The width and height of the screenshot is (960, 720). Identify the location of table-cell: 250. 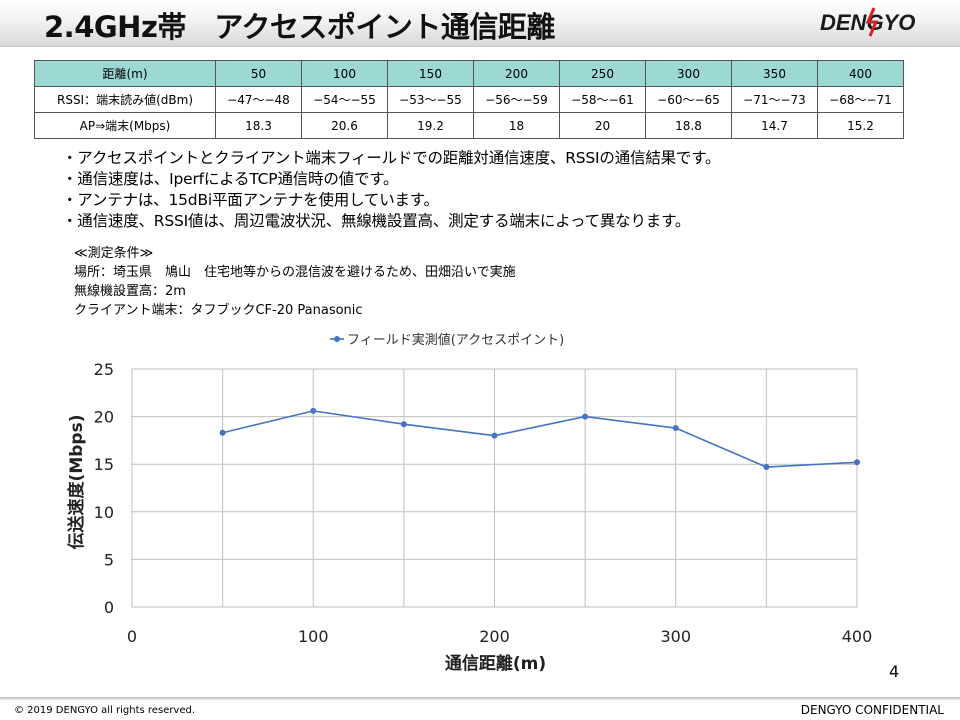
(602, 73).